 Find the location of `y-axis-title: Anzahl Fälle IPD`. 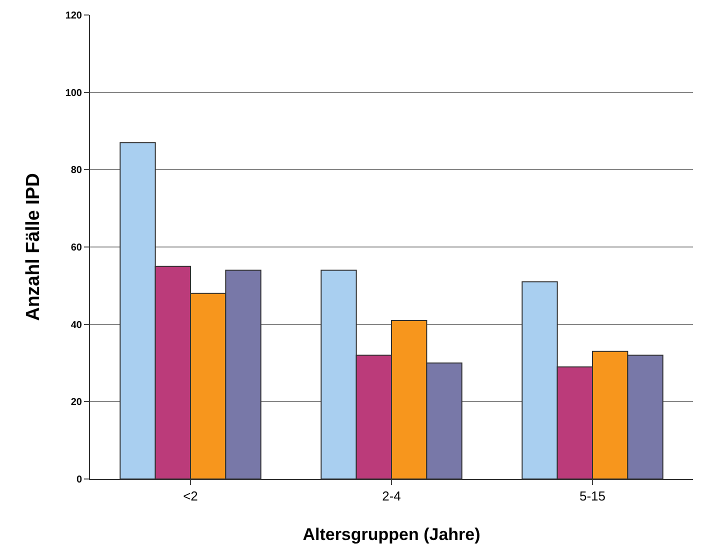

y-axis-title: Anzahl Fälle IPD is located at coordinates (33, 247).